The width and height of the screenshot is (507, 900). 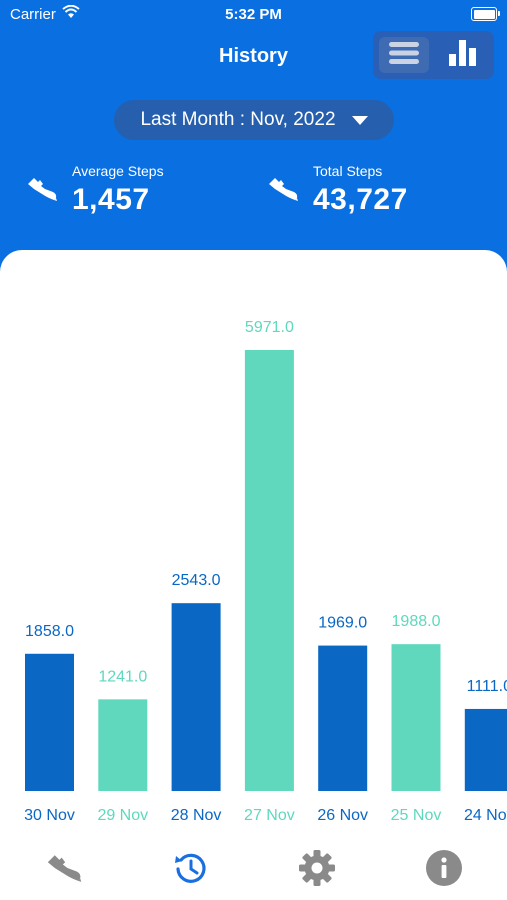 I want to click on tab-info, so click(x=444, y=870).